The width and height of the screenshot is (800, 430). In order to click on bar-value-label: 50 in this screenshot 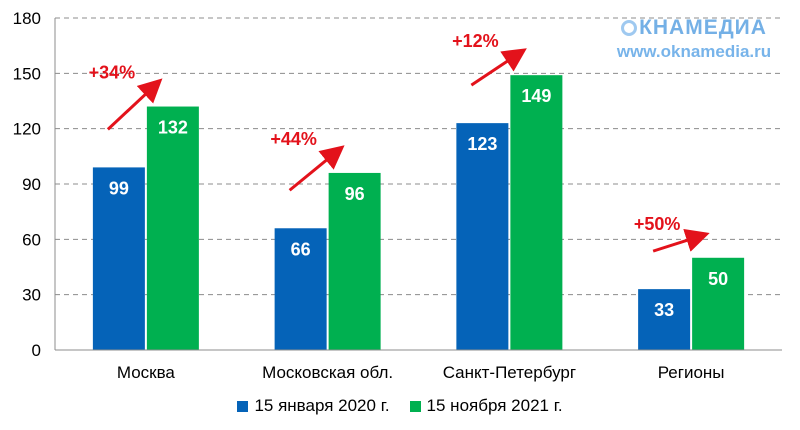, I will do `click(718, 279)`.